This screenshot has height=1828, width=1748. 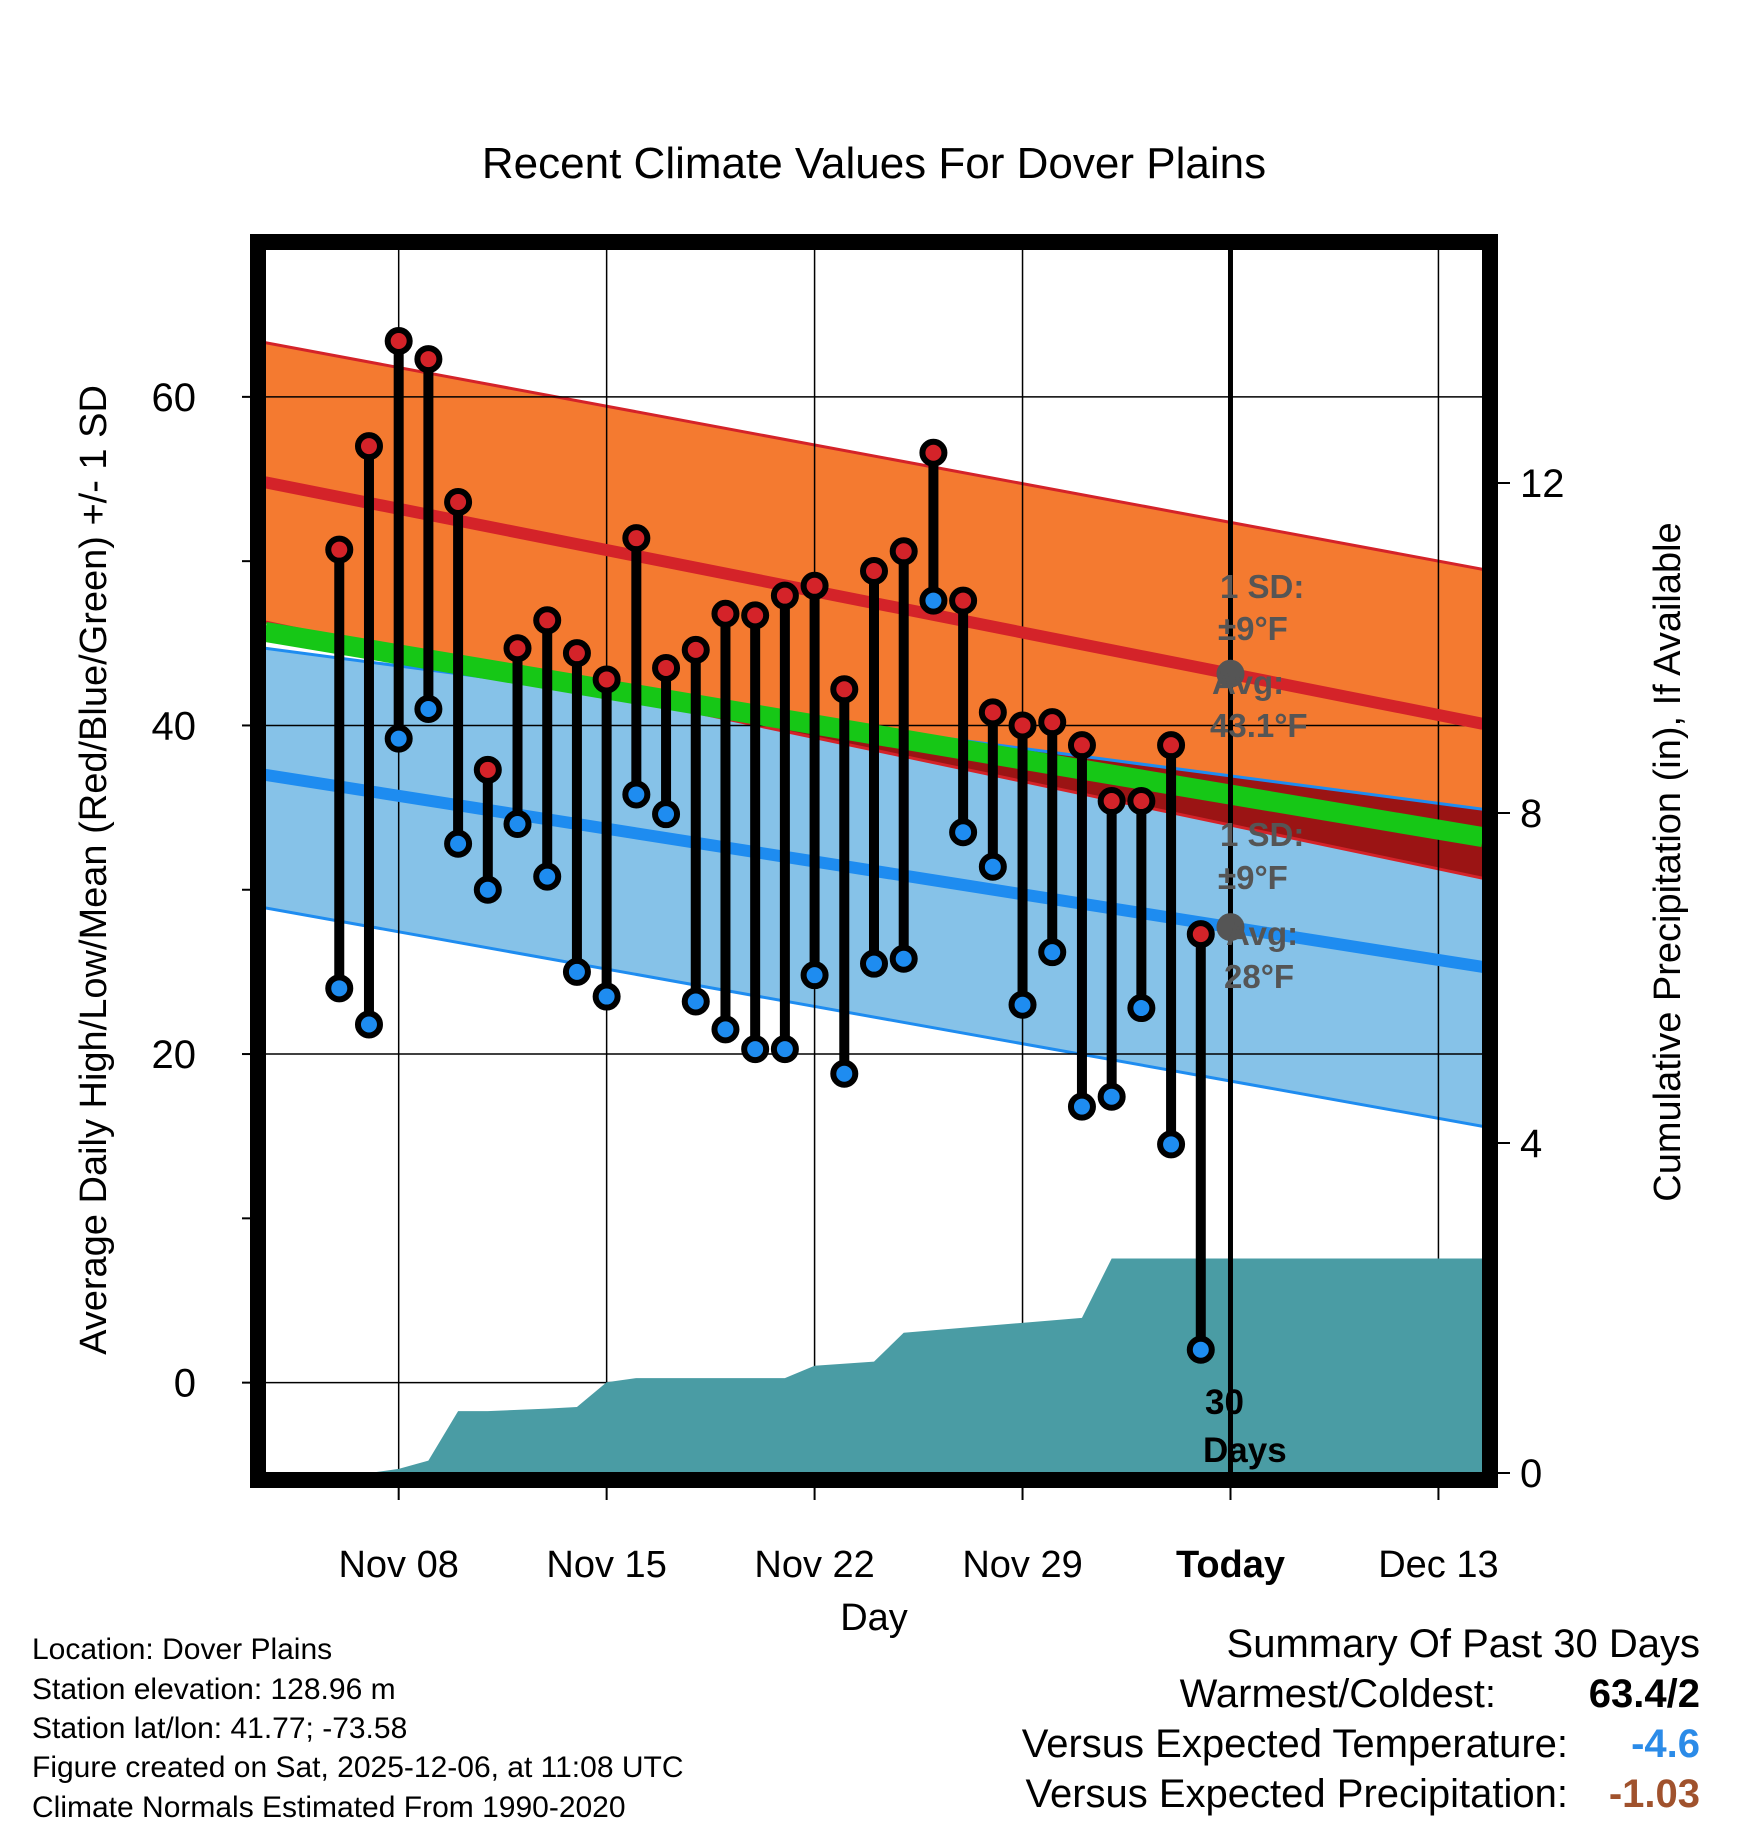 I want to click on summary-warm-cold-value: 63.4/2, so click(x=1644, y=1694).